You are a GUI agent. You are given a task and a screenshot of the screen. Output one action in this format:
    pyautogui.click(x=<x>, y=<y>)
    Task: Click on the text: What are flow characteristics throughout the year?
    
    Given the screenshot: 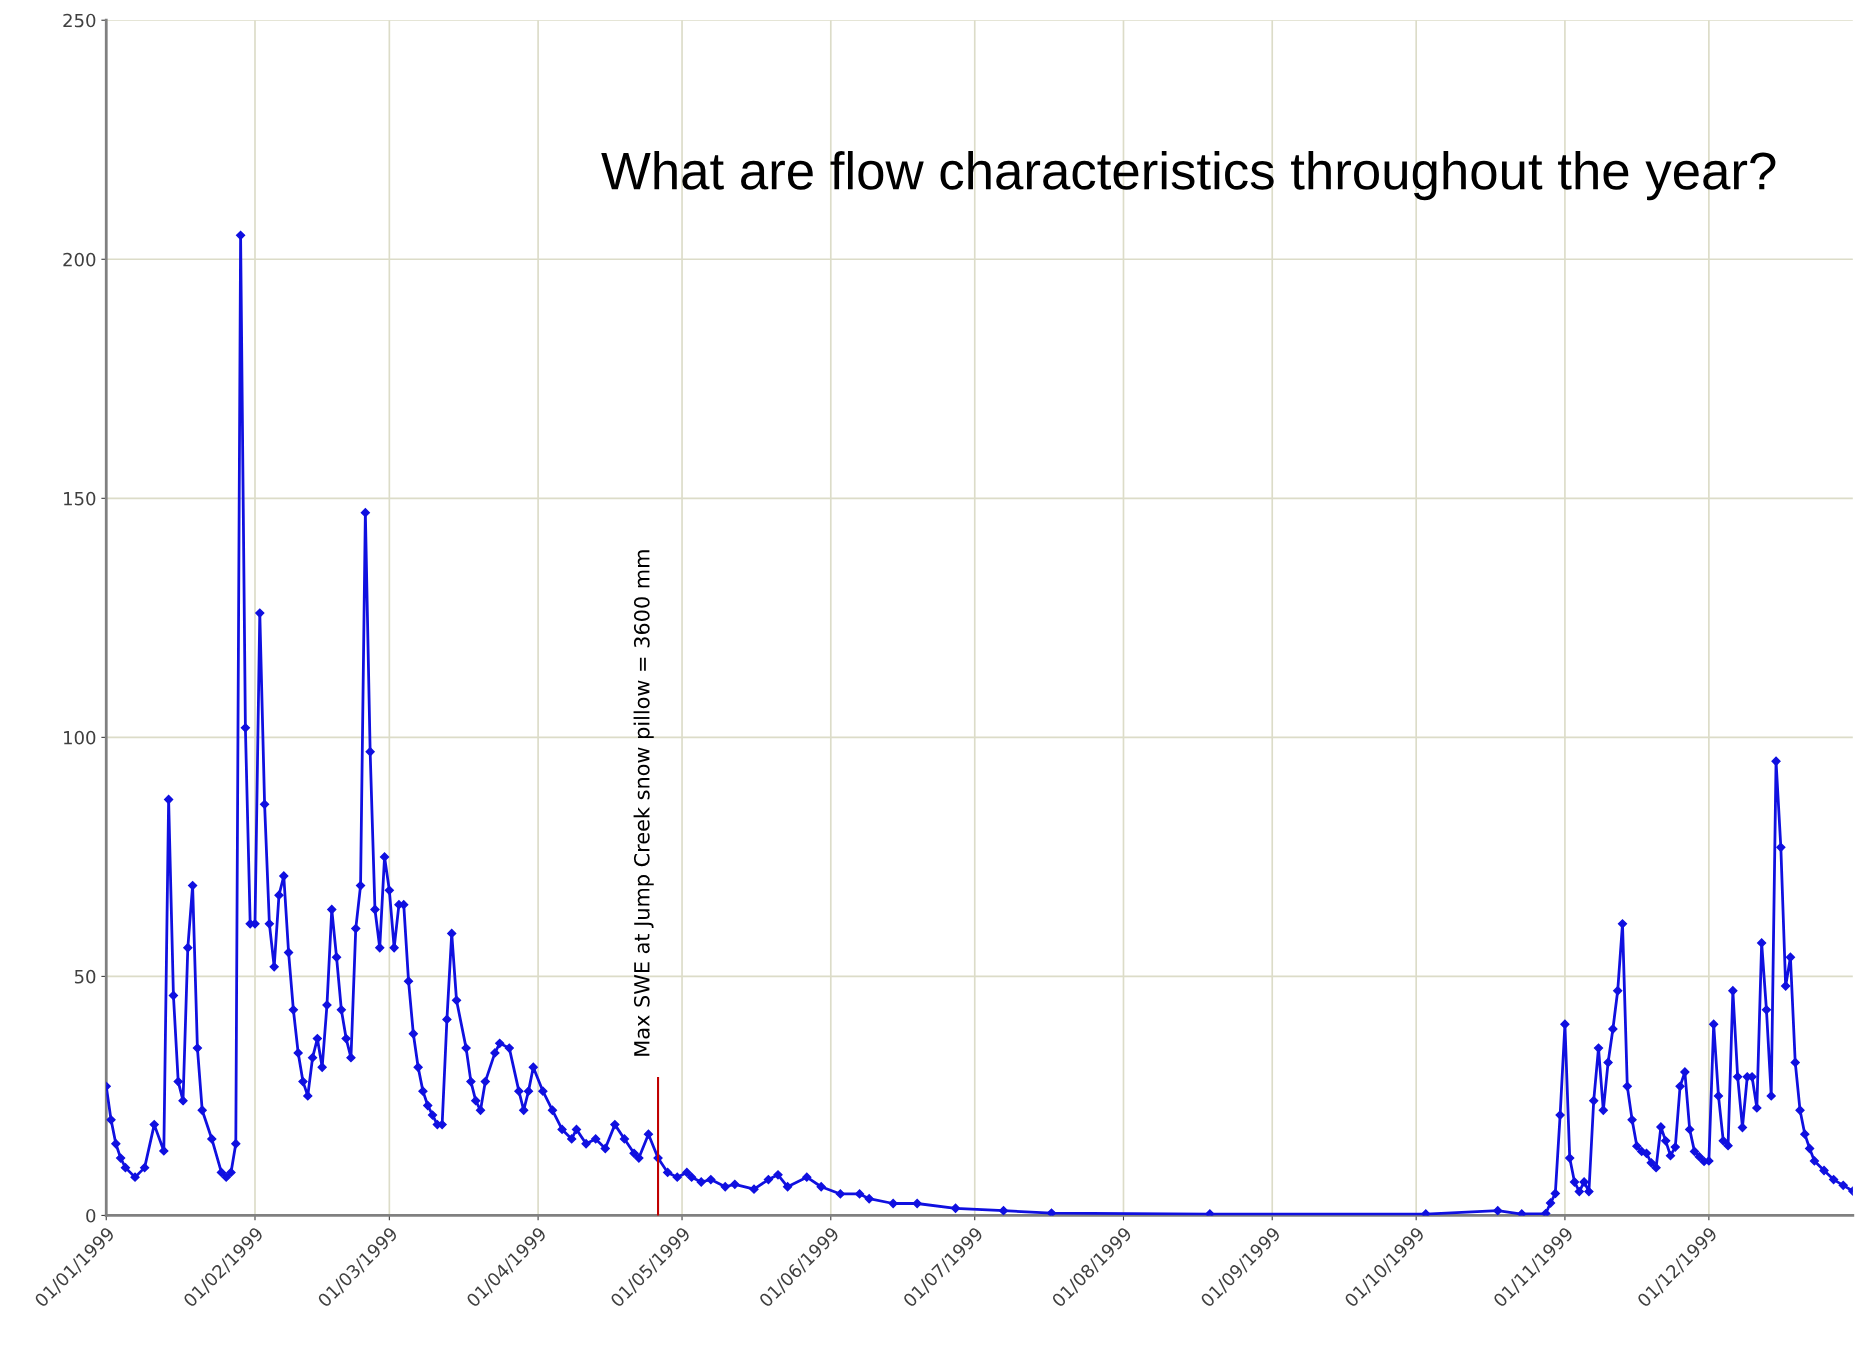 What is the action you would take?
    pyautogui.click(x=1188, y=176)
    